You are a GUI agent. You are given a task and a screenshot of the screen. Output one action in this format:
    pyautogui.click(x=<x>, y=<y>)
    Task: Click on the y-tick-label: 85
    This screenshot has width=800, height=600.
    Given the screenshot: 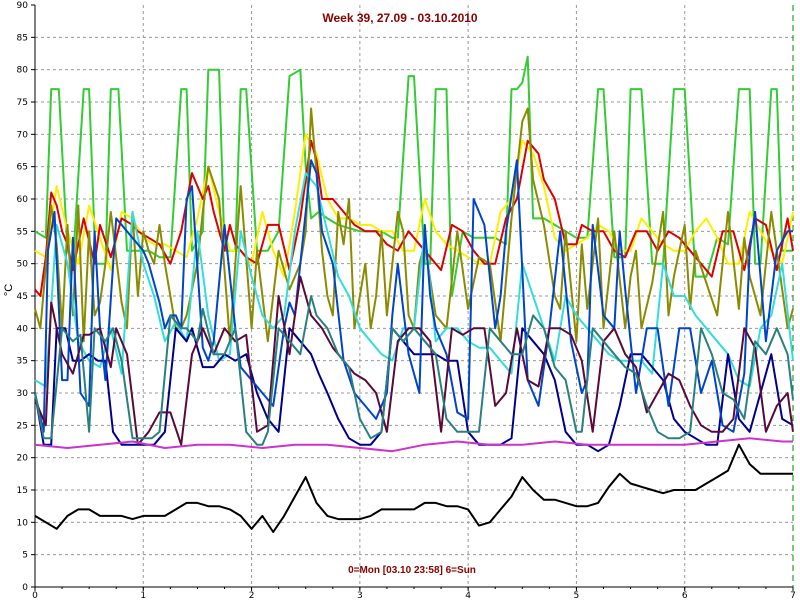 What is the action you would take?
    pyautogui.click(x=22, y=38)
    